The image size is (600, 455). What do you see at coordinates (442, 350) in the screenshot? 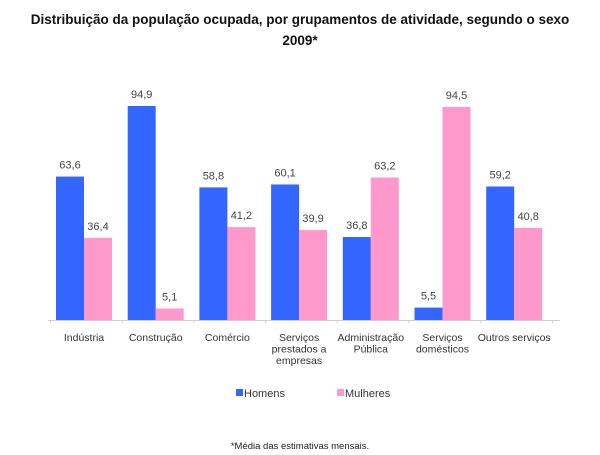
I see `category-label: domésticos` at bounding box center [442, 350].